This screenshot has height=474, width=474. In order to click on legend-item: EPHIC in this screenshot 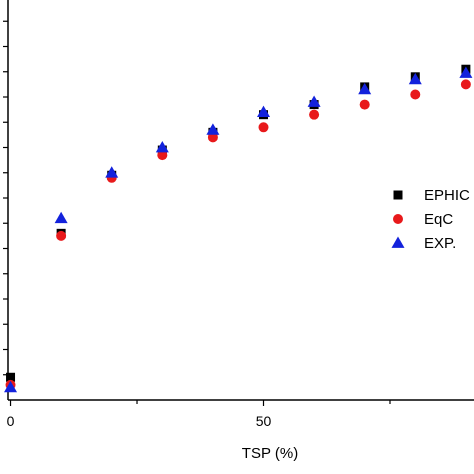, I will do `click(431, 195)`.